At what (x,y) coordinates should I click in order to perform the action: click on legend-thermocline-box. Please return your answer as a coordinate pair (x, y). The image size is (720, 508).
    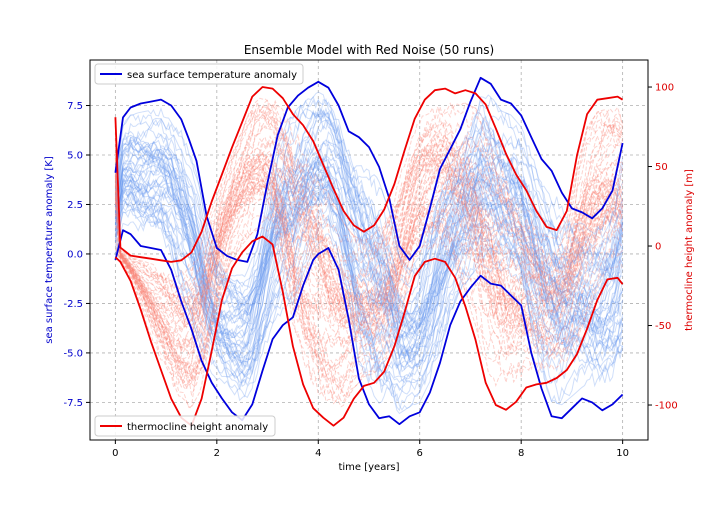
    Looking at the image, I should click on (185, 426).